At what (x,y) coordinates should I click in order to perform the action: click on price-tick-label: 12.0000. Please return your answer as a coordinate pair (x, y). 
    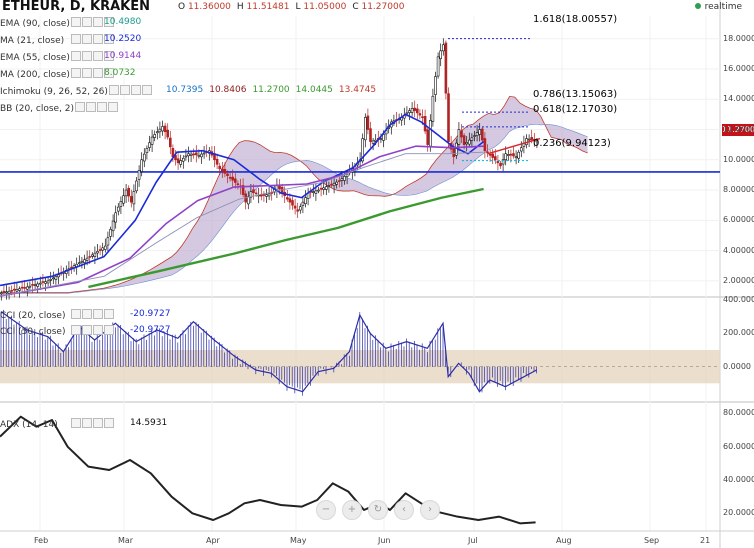
    Looking at the image, I should click on (738, 129).